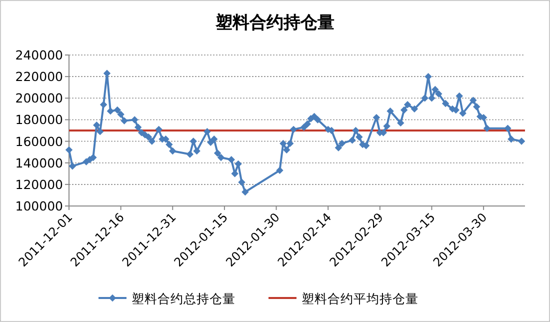 This screenshot has height=322, width=550. What do you see at coordinates (39, 206) in the screenshot?
I see `y-tick-label: 100000` at bounding box center [39, 206].